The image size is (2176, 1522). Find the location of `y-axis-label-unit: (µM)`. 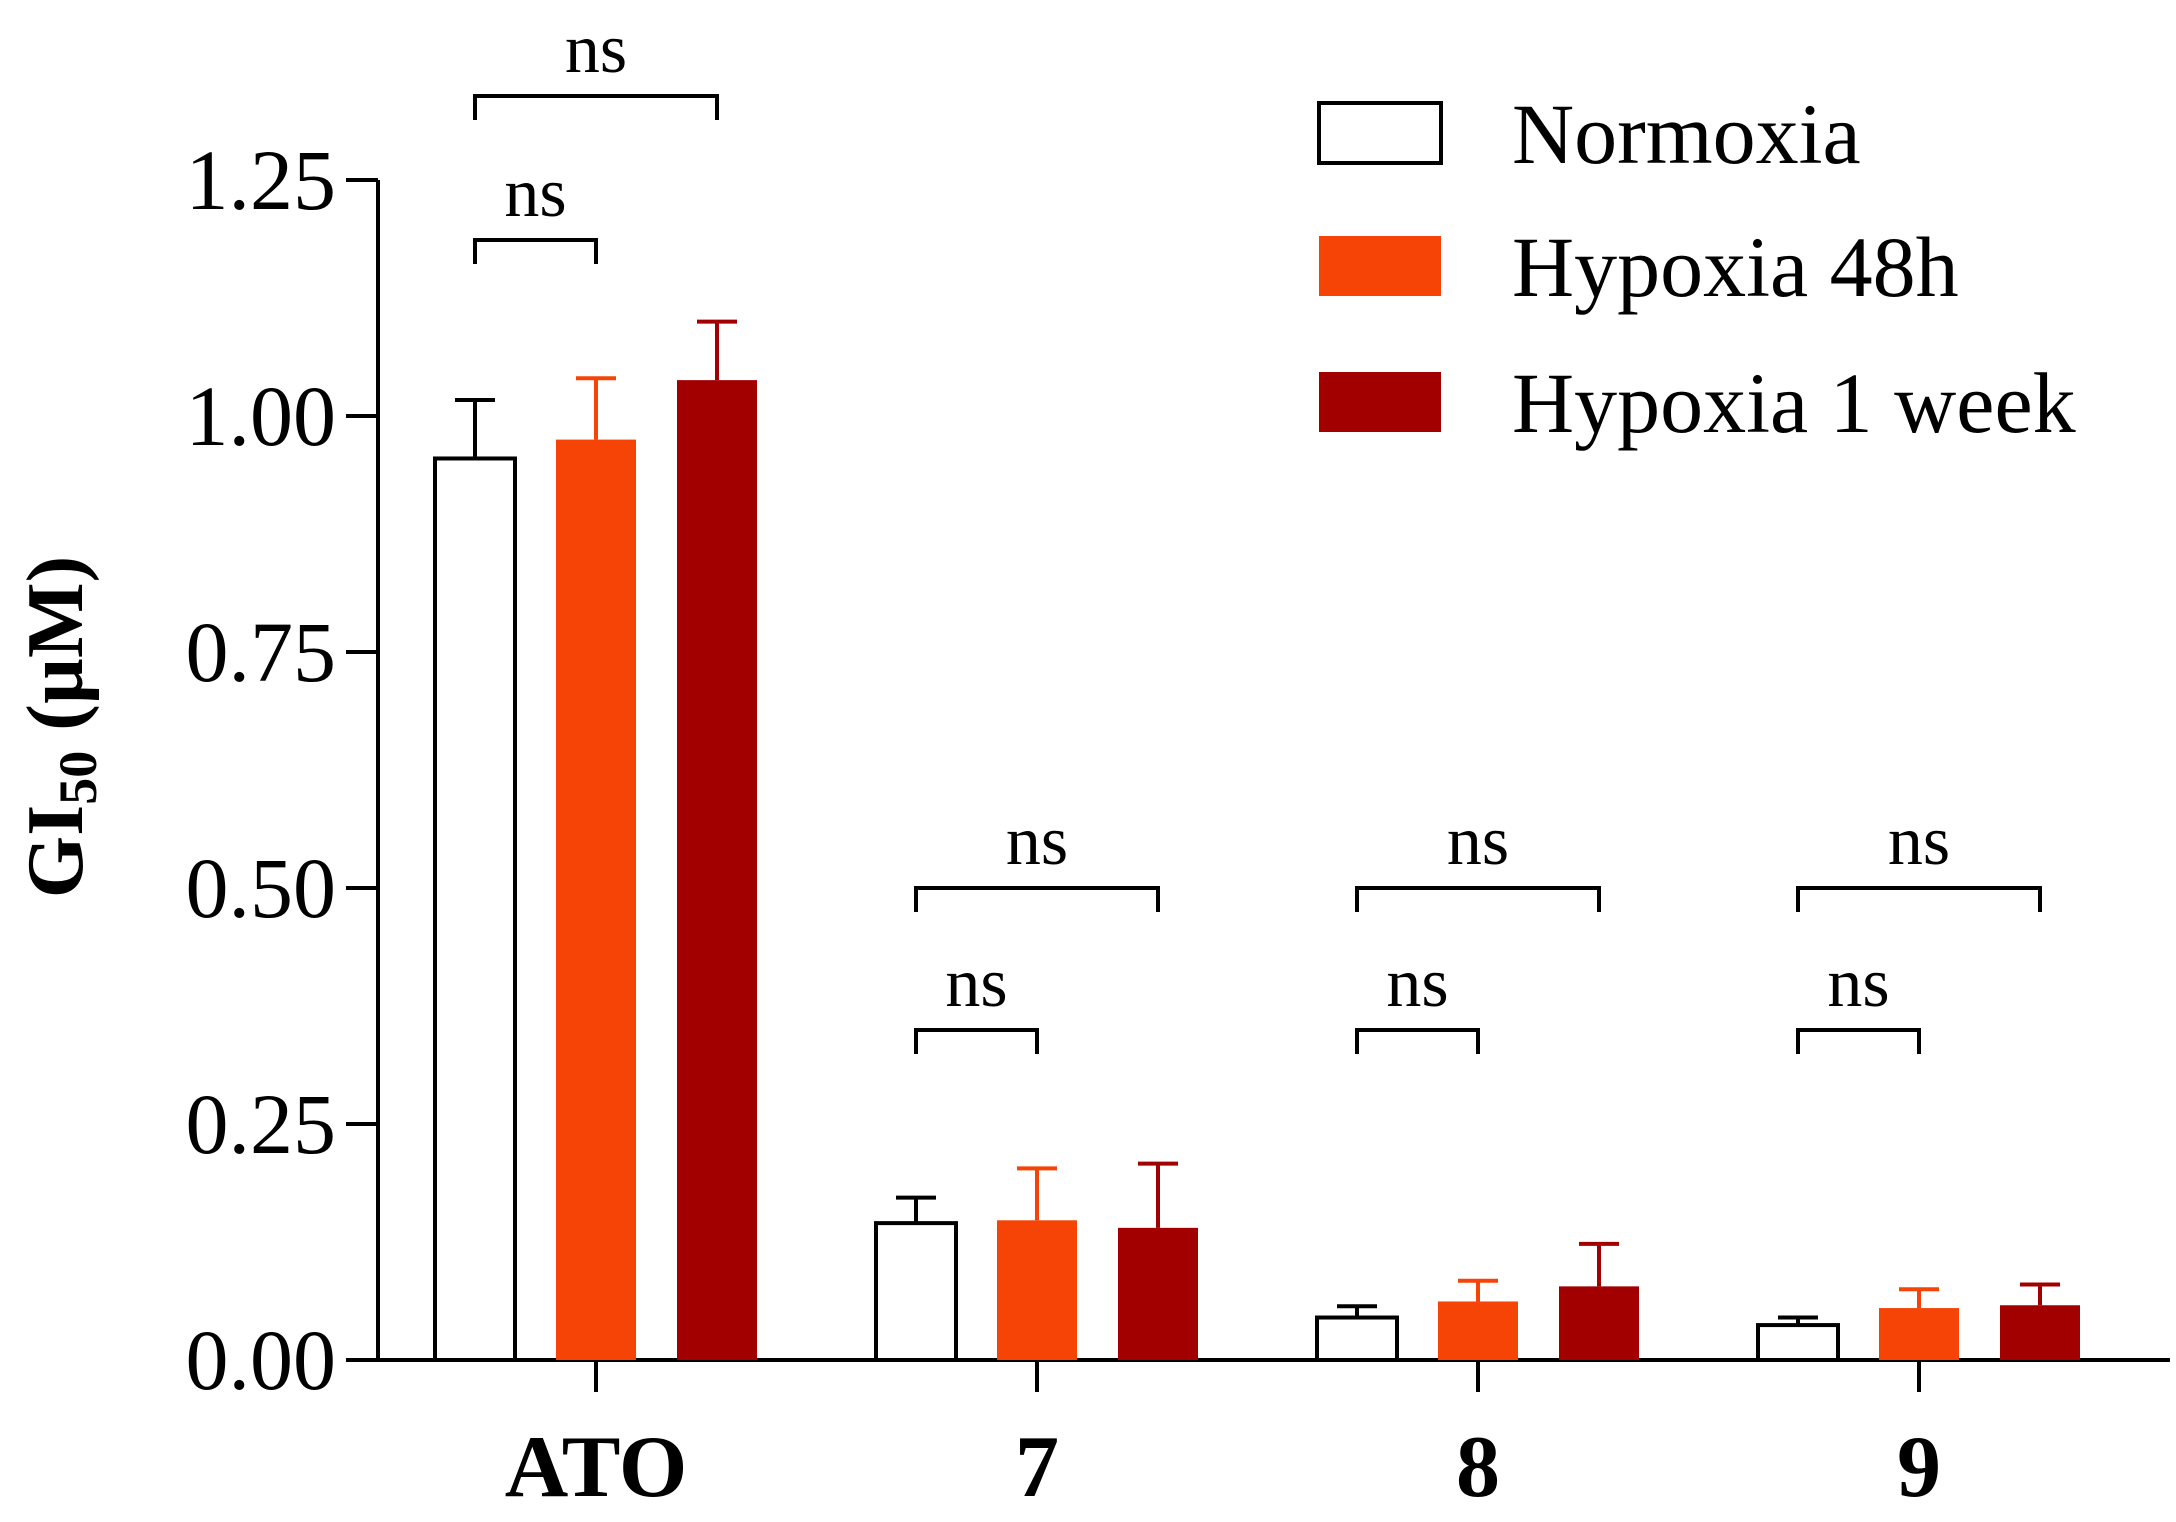

y-axis-label-unit: (µM) is located at coordinates (56, 653).